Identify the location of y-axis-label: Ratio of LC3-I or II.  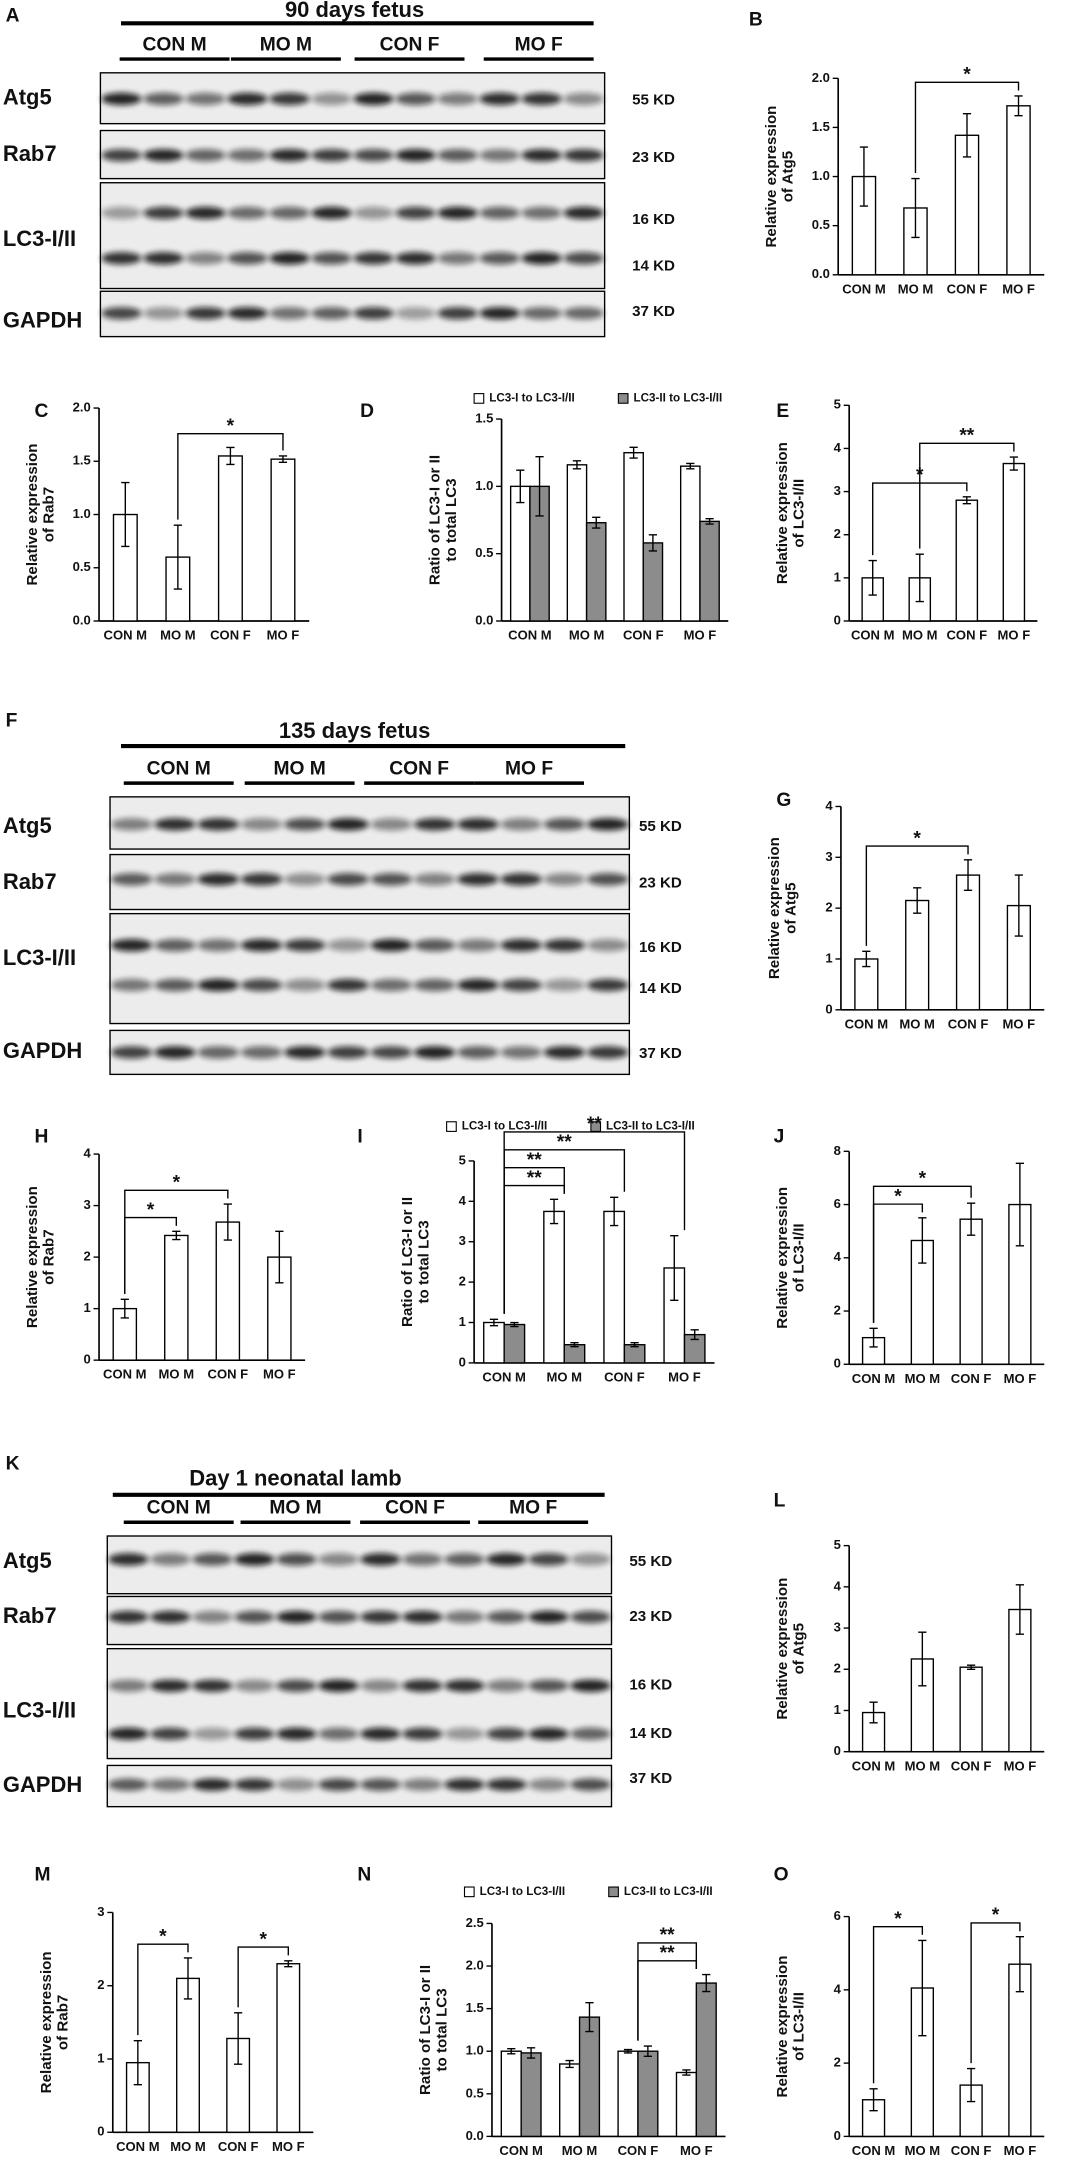
(435, 520).